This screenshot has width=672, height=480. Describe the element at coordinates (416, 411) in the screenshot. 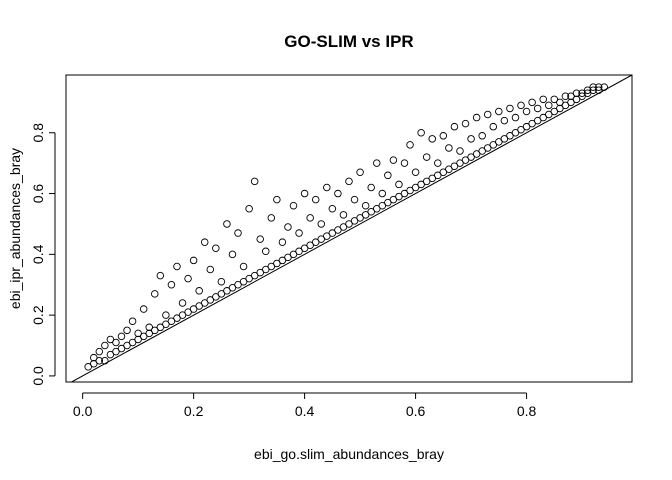

I see `x-tick-label: 0.6` at that location.